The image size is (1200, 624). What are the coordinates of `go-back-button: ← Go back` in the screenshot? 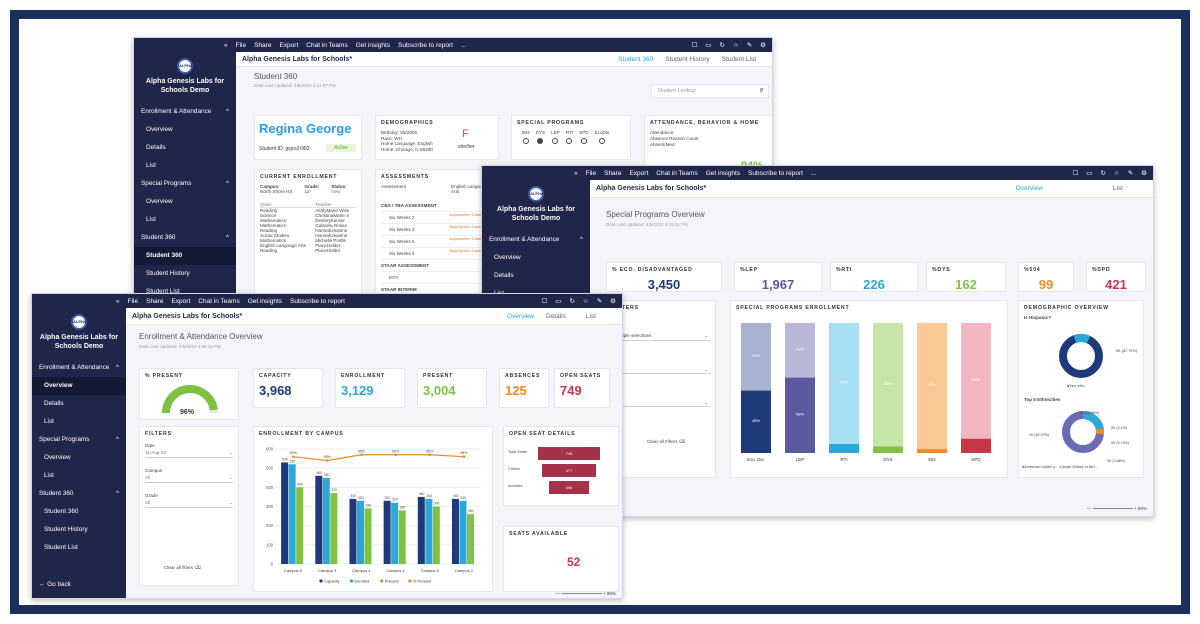 It's located at (55, 585).